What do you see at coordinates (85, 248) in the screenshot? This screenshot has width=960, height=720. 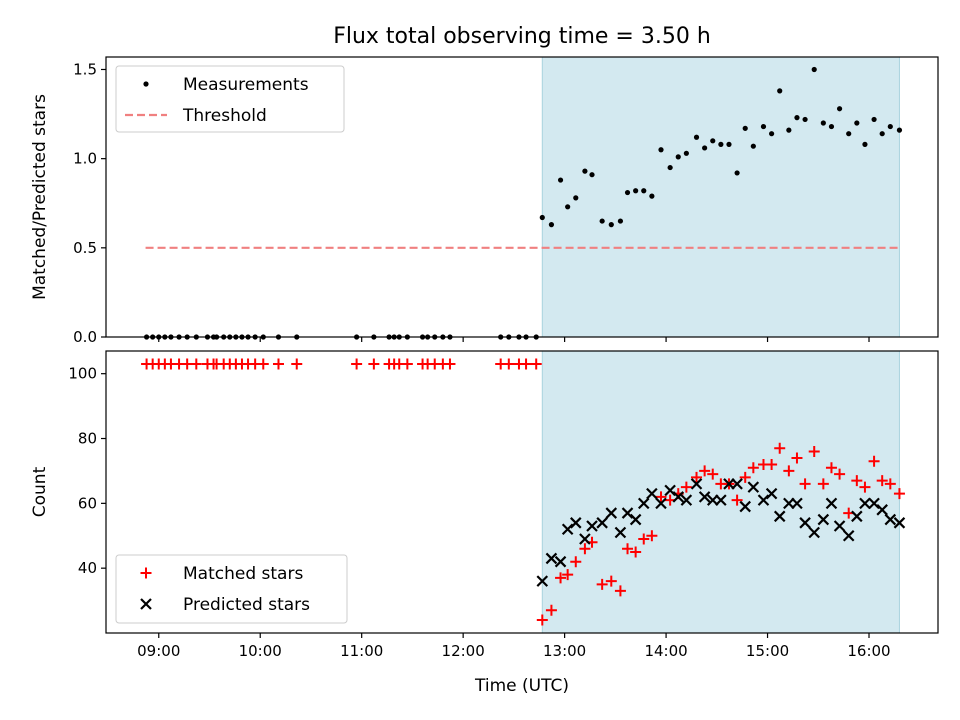 I see `y-tick-label: 0.5` at bounding box center [85, 248].